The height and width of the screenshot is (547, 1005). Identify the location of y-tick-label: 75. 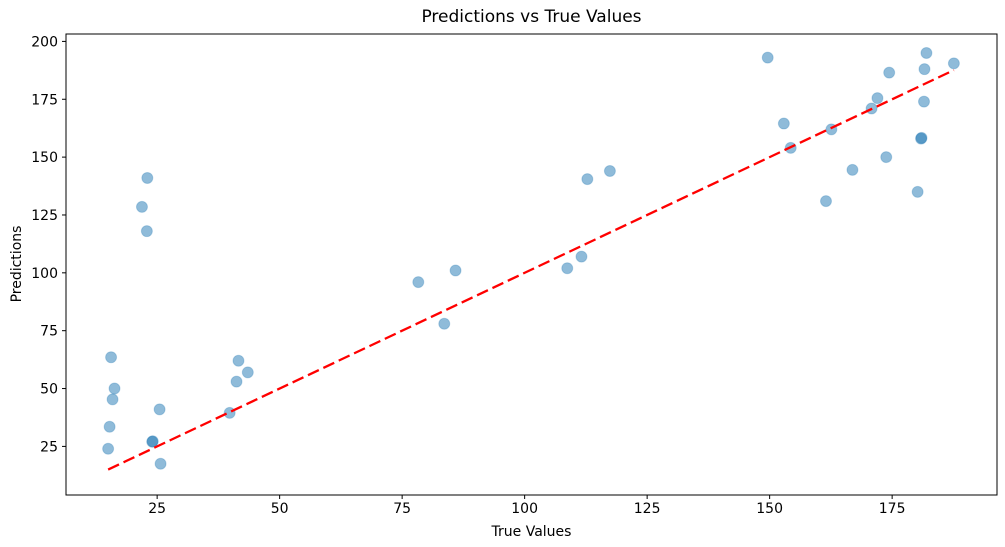
(49, 332).